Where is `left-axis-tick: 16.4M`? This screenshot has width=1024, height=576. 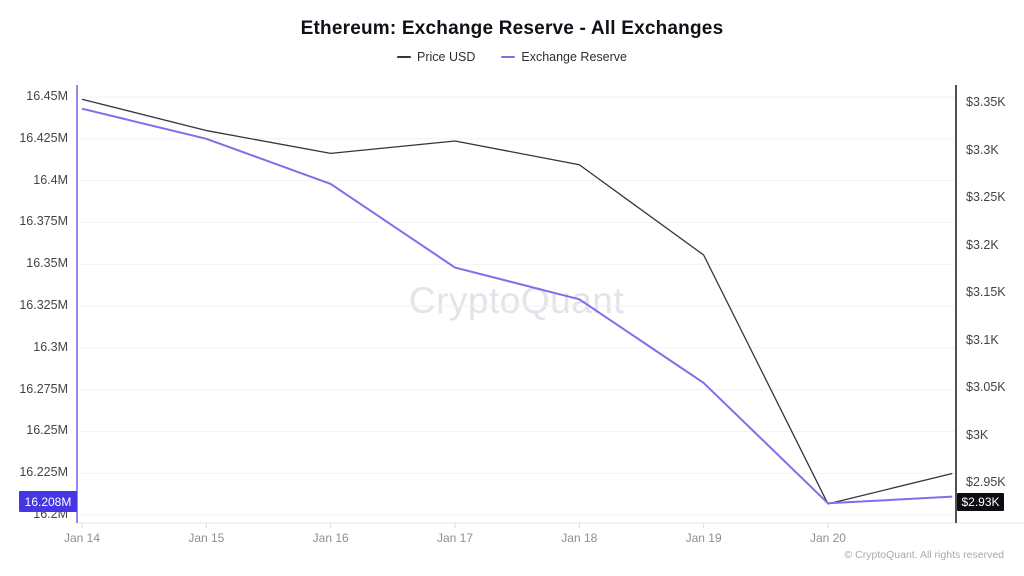
left-axis-tick: 16.4M is located at coordinates (50, 179).